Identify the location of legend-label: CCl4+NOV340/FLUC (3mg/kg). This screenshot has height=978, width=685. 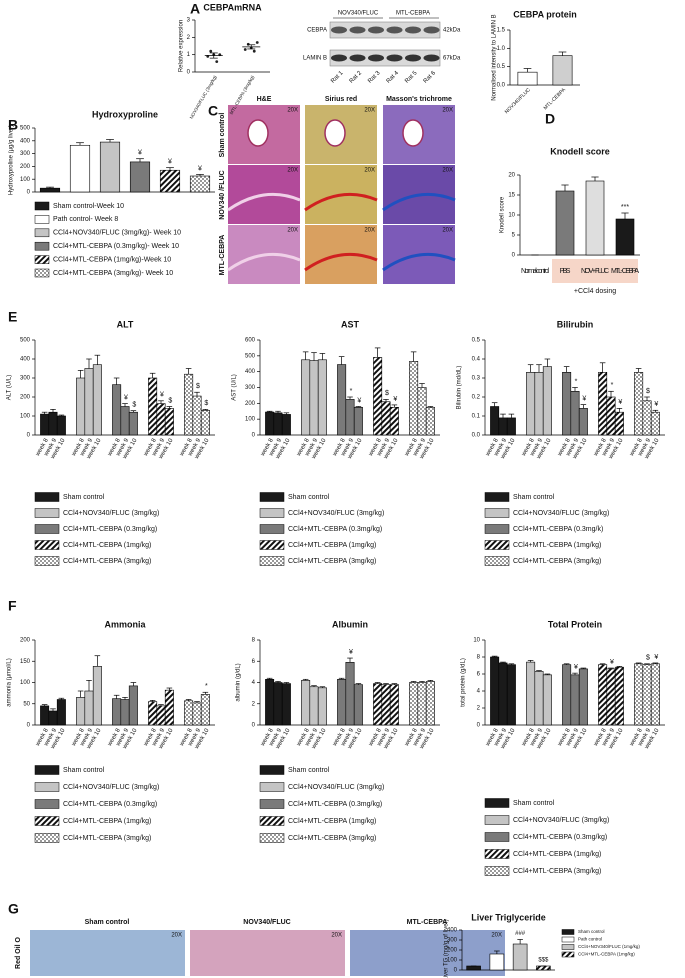
(111, 787).